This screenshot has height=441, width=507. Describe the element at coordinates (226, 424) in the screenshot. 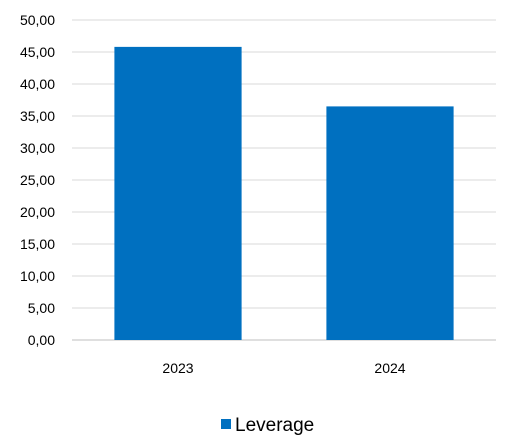

I see `legend-swatch-leverage` at that location.